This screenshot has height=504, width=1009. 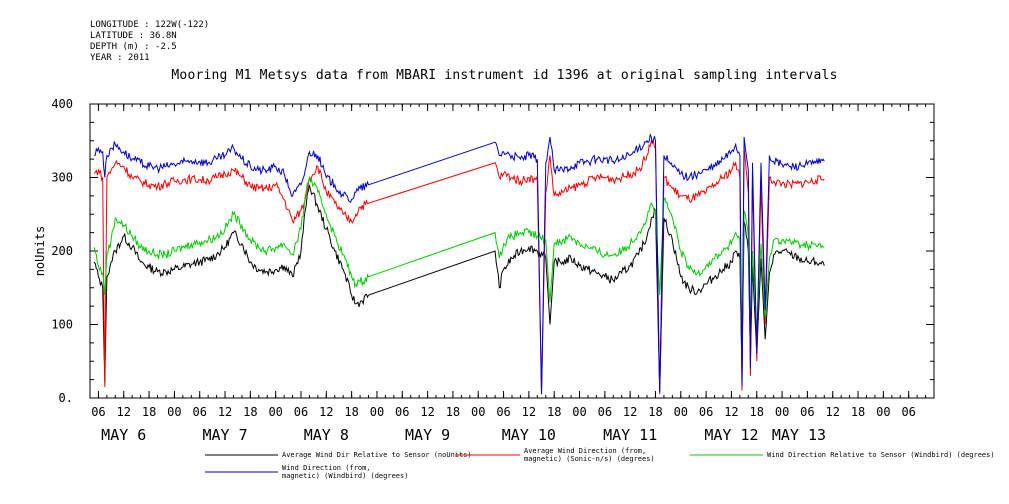 What do you see at coordinates (62, 104) in the screenshot?
I see `y-tick-label: 400` at bounding box center [62, 104].